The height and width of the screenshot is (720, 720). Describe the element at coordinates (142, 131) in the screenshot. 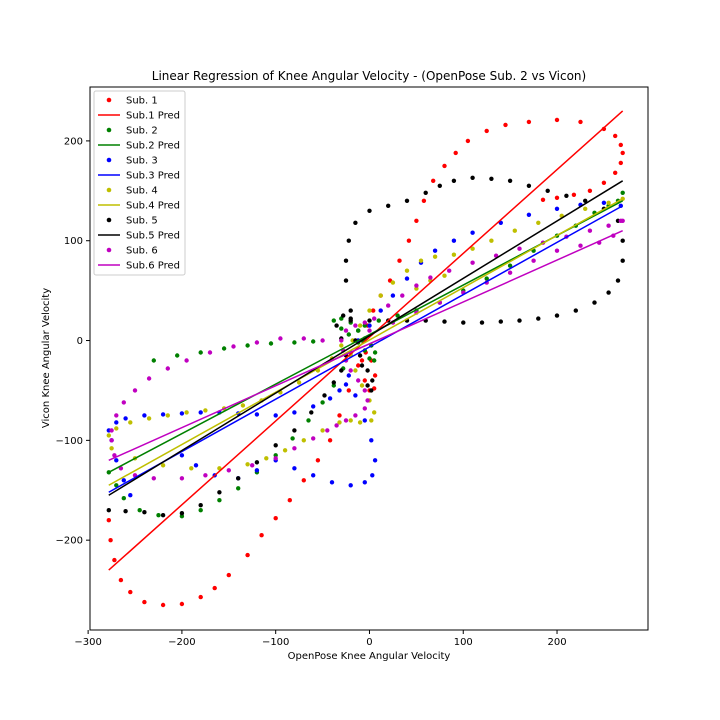

I see `legend-label: Sub. 2` at that location.